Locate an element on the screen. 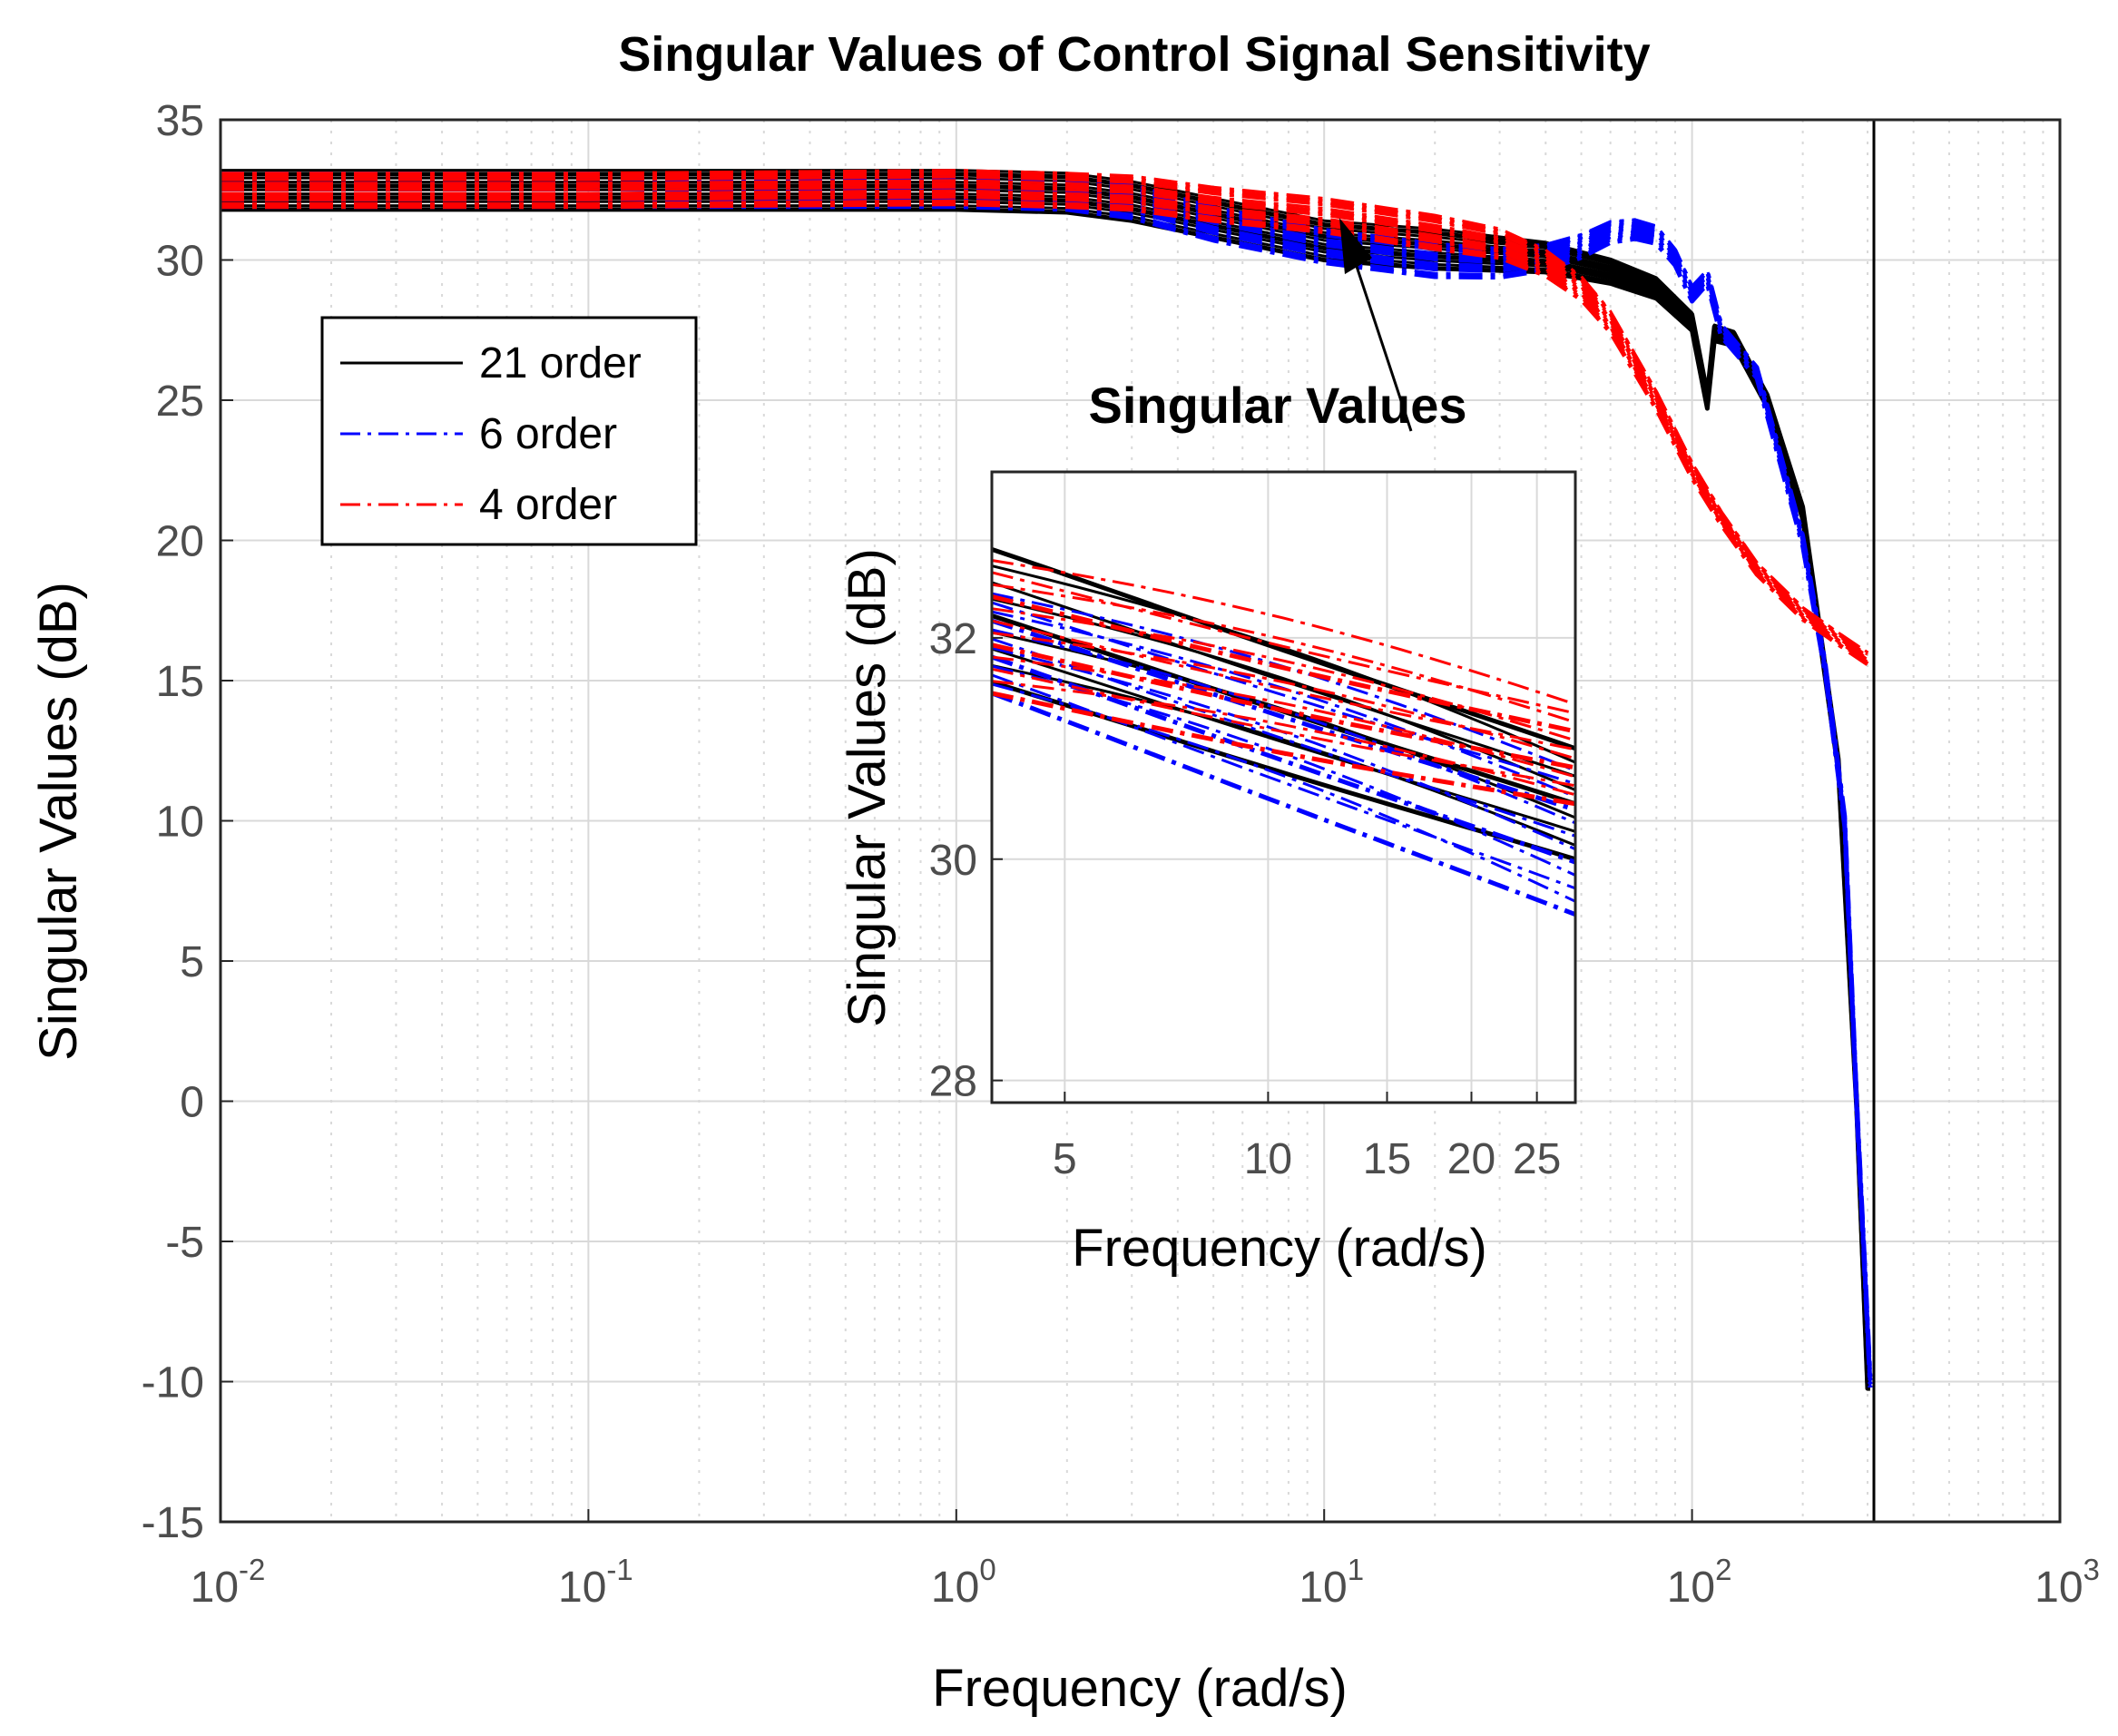 Image resolution: width=2118 pixels, height=1736 pixels. legend-label-4-order: 4 order is located at coordinates (548, 505).